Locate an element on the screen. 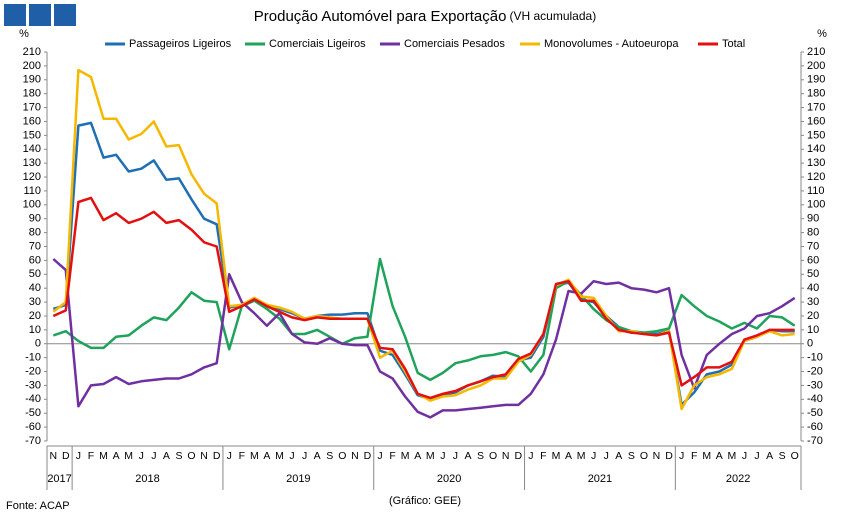 The height and width of the screenshot is (526, 851). subtitle: (VH acumulada) is located at coordinates (553, 16).